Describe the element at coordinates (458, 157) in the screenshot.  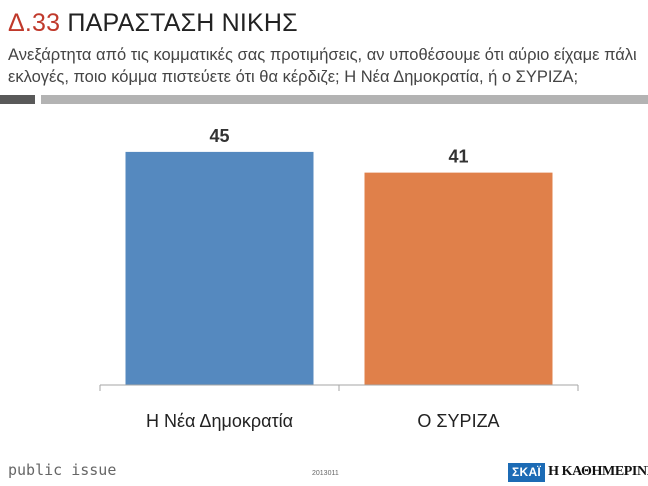
I see `data-label-2: 41` at that location.